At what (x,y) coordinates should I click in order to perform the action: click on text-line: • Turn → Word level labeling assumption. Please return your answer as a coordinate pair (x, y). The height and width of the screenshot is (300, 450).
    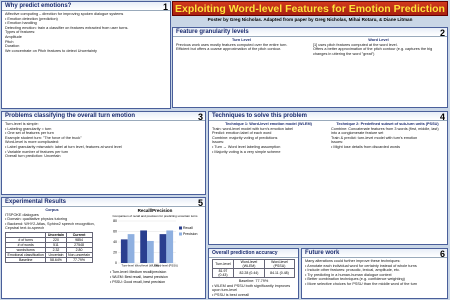
    Looking at the image, I should click on (246, 146).